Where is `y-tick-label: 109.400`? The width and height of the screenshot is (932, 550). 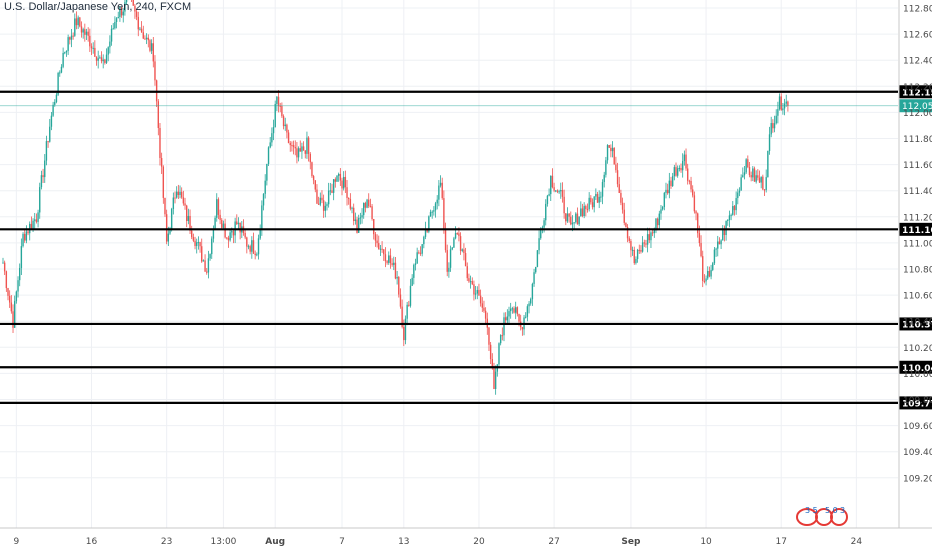 y-tick-label: 109.400 is located at coordinates (917, 453).